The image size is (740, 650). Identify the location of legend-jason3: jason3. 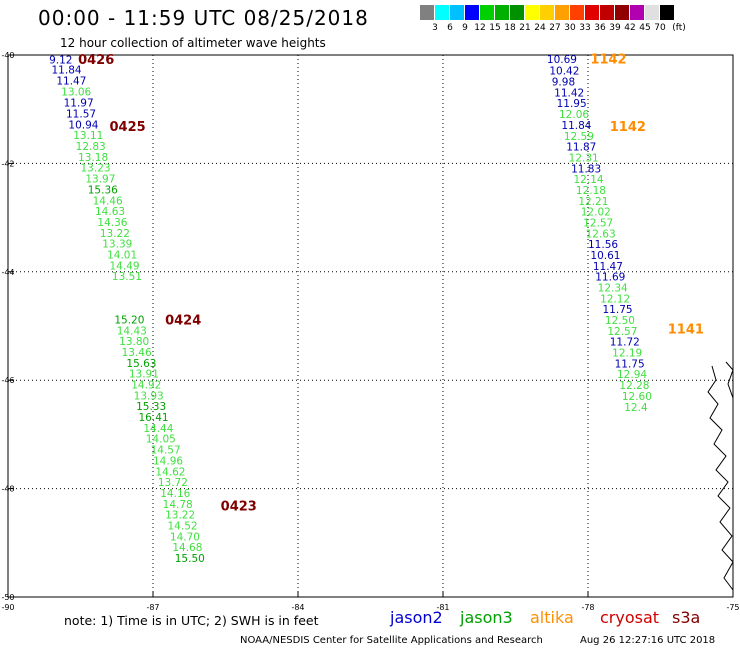
(486, 617).